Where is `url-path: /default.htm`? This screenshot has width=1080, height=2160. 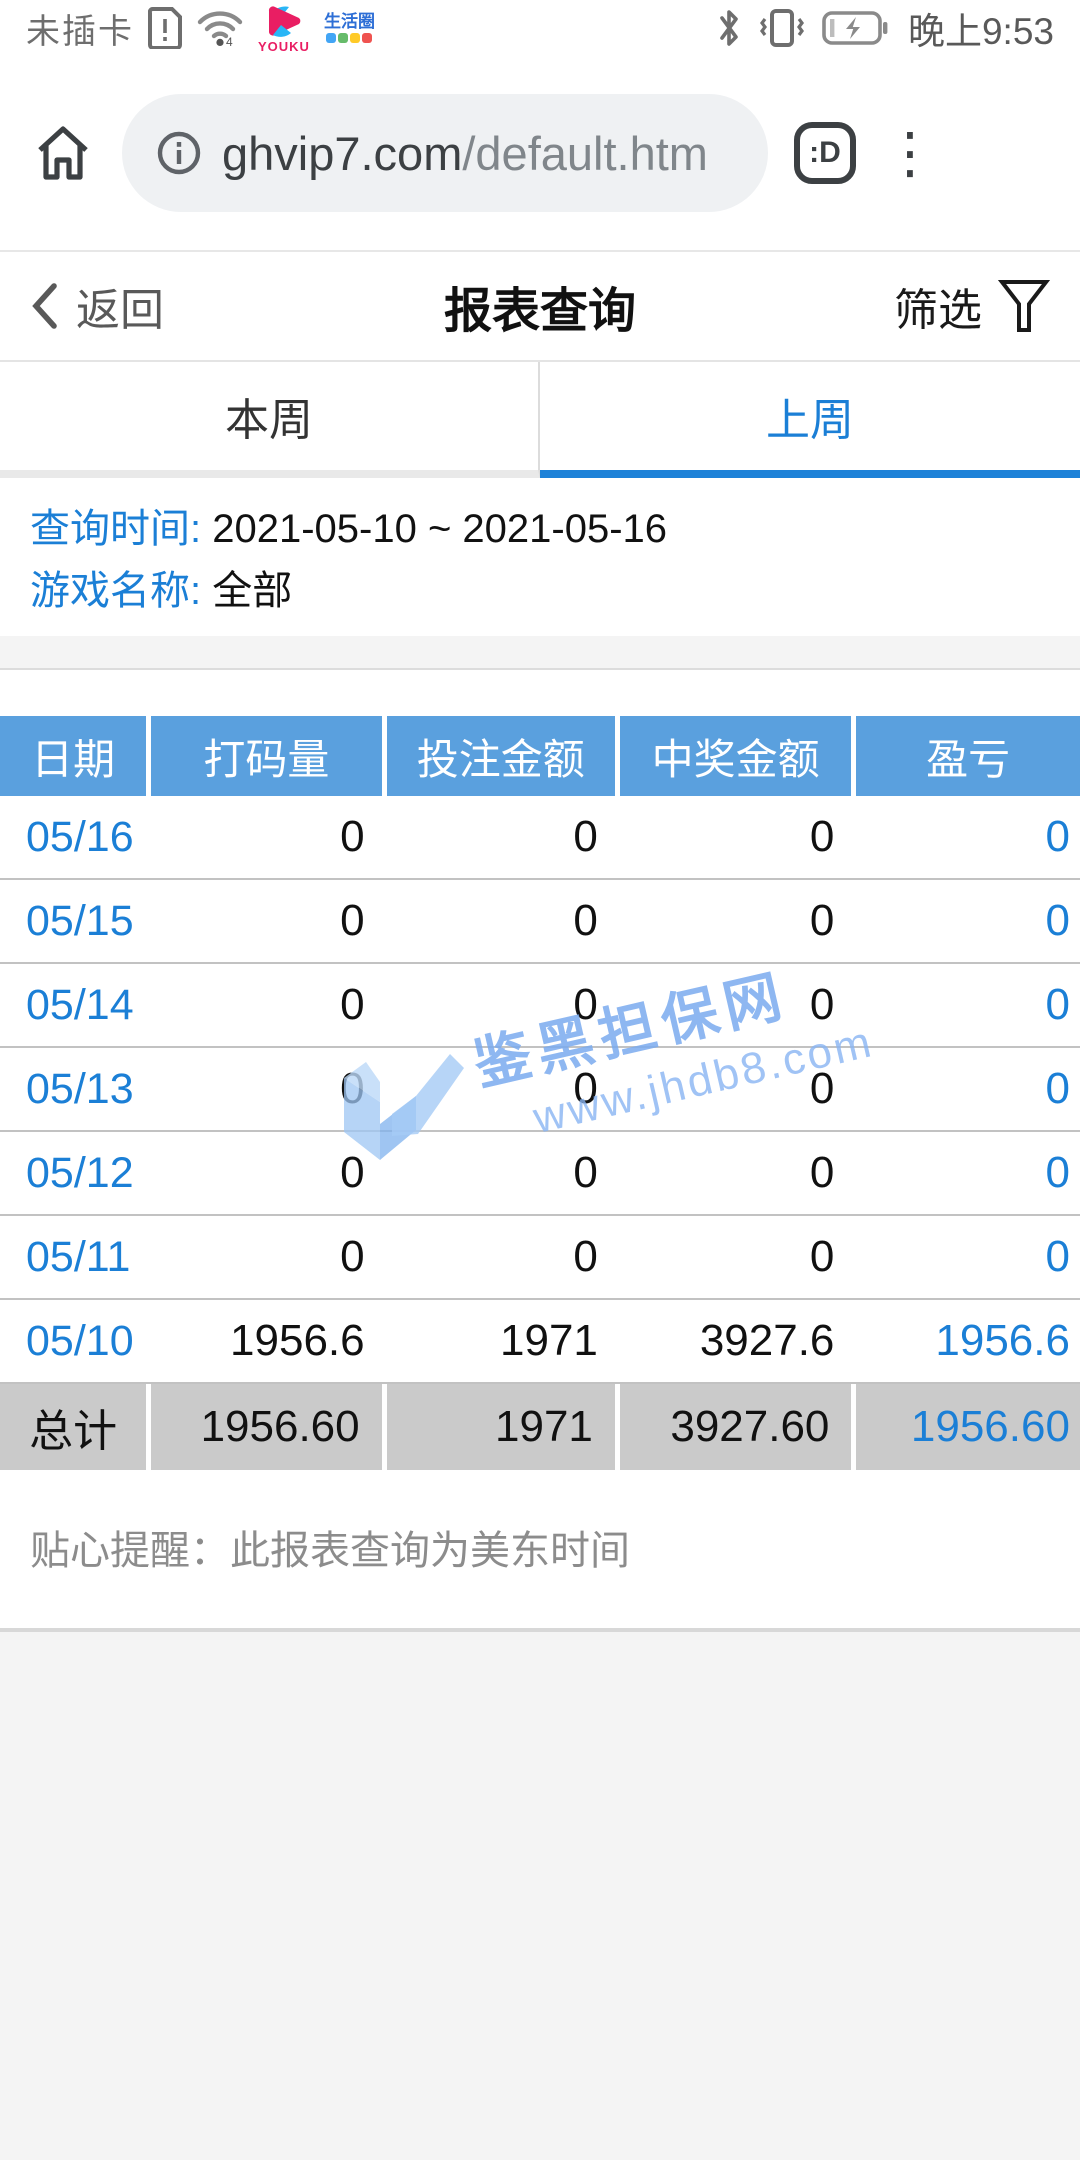 url-path: /default.htm is located at coordinates (585, 153).